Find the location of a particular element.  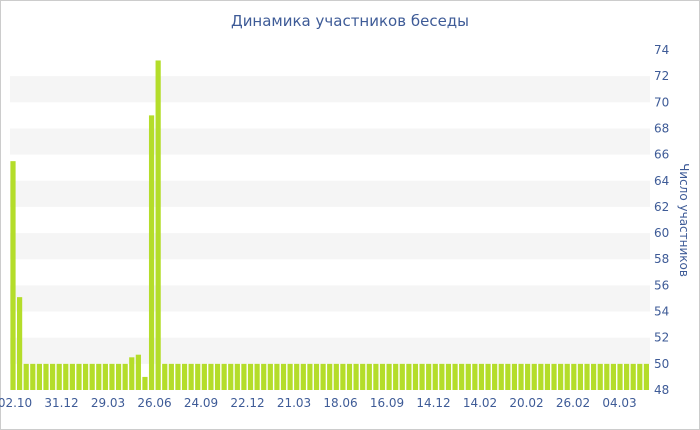

y-tick-label: 62 is located at coordinates (661, 207).